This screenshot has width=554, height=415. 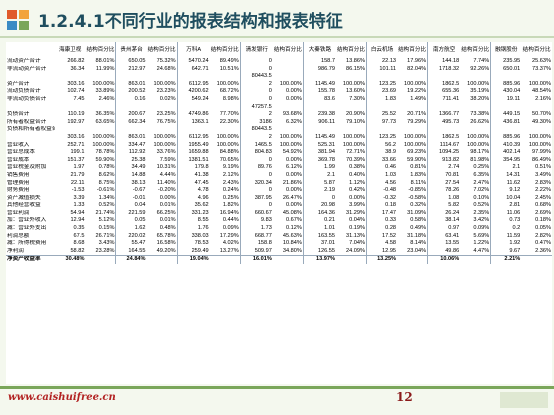 What do you see at coordinates (389, 159) in the screenshot?
I see `table-cell: 33.66` at bounding box center [389, 159].